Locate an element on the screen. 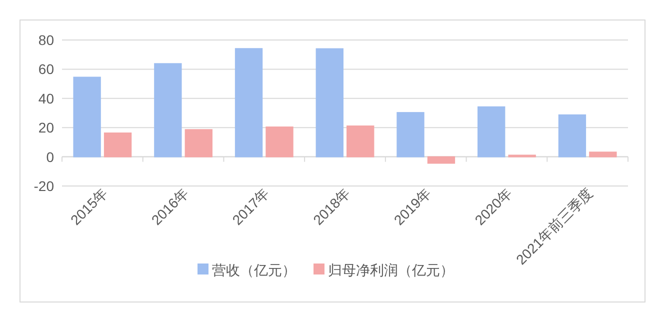 Image resolution: width=670 pixels, height=326 pixels. legend-label: 归母净利润（亿元） is located at coordinates (391, 270).